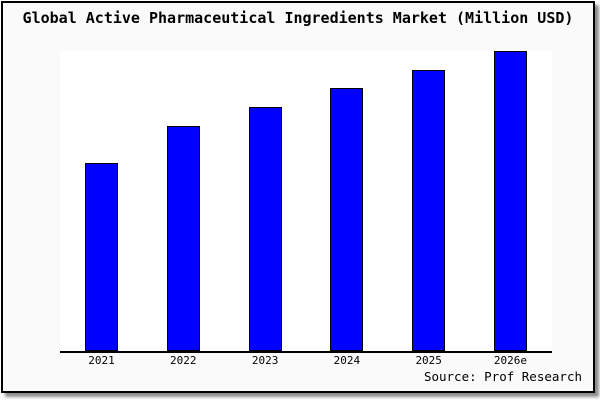 The height and width of the screenshot is (400, 600). Describe the element at coordinates (510, 200) in the screenshot. I see `bar-2026e` at that location.